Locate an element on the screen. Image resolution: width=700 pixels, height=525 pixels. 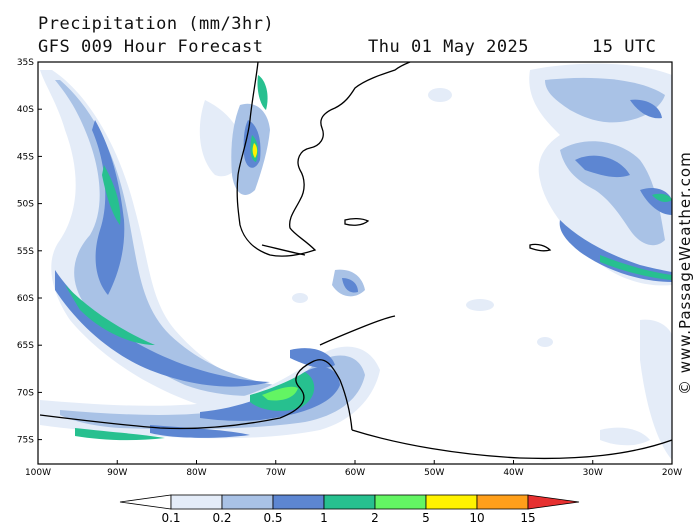
south-america-coast is located at coordinates (323, 159).